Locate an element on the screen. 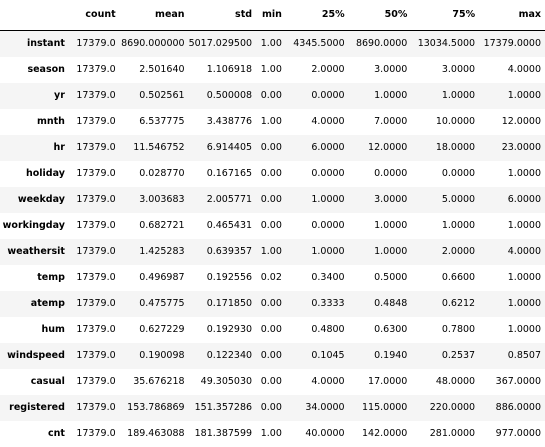 The width and height of the screenshot is (545, 447). cell-mean: 6.537775 is located at coordinates (154, 122).